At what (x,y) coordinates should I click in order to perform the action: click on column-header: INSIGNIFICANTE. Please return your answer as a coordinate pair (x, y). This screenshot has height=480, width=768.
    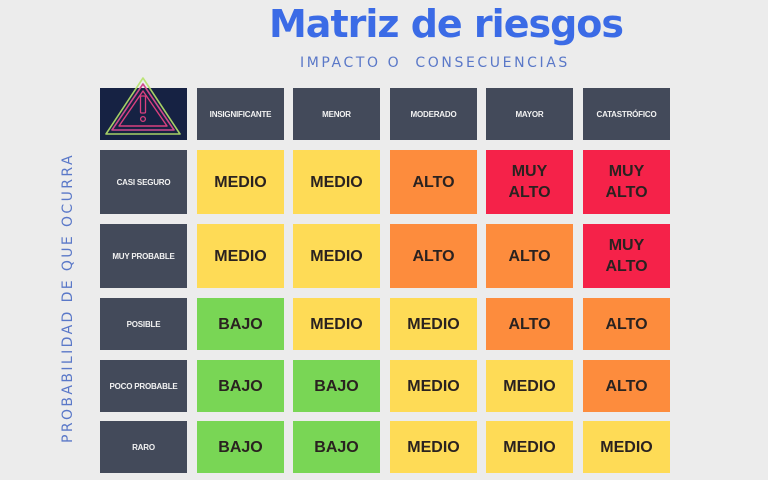
    Looking at the image, I should click on (240, 114).